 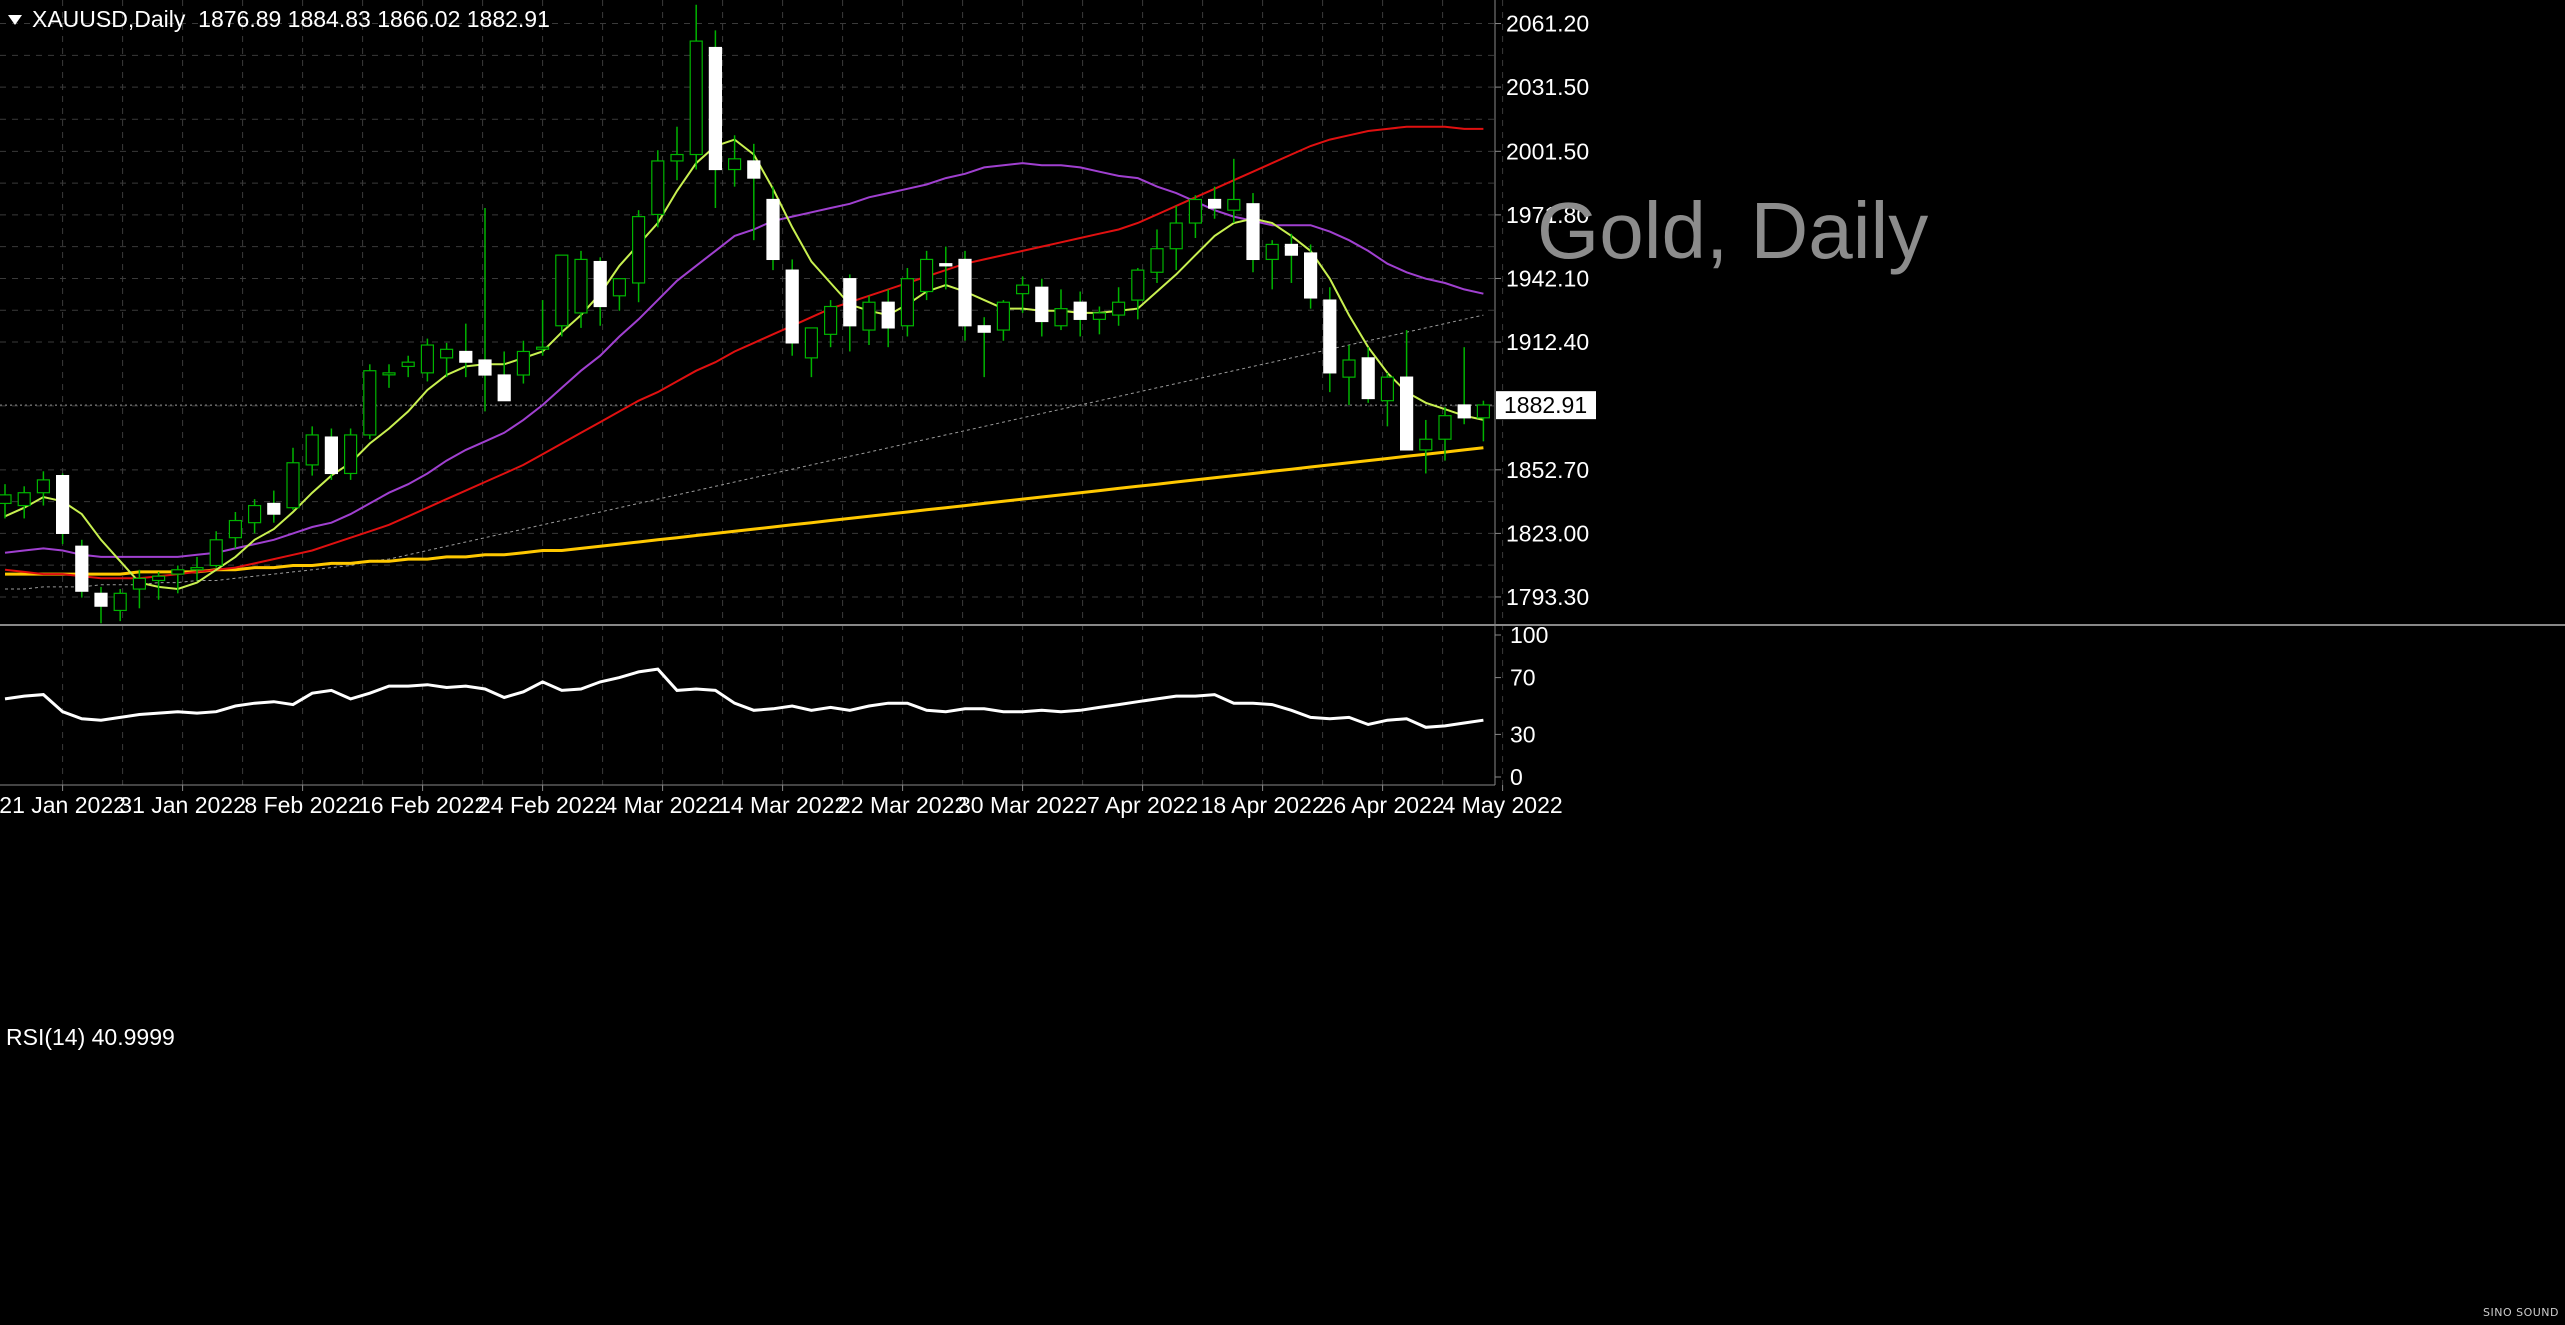 I want to click on y-tick-label: 2001.50, so click(x=1547, y=151).